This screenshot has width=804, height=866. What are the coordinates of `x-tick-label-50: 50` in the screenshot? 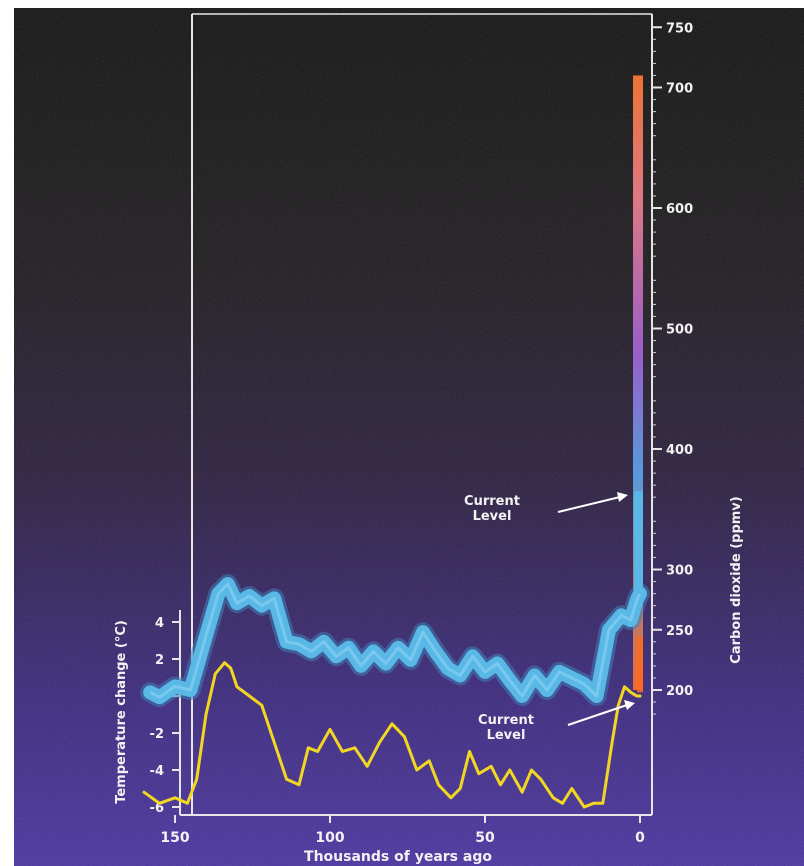 It's located at (485, 838).